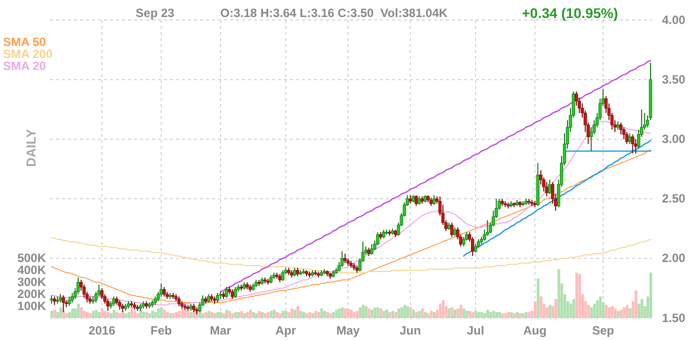 This screenshot has height=340, width=700. Describe the element at coordinates (348, 331) in the screenshot. I see `x-tick-label: May` at that location.